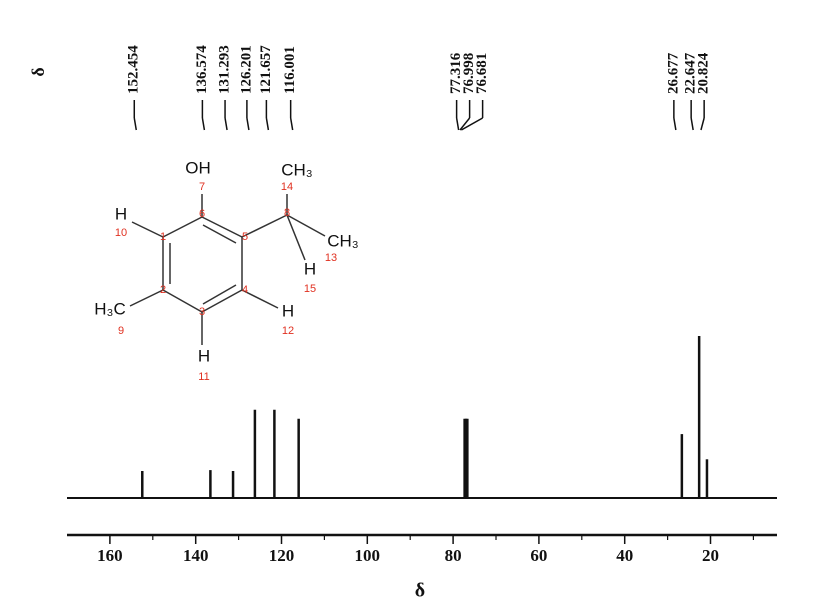 The width and height of the screenshot is (834, 607). I want to click on peak-label: 136.574, so click(202, 69).